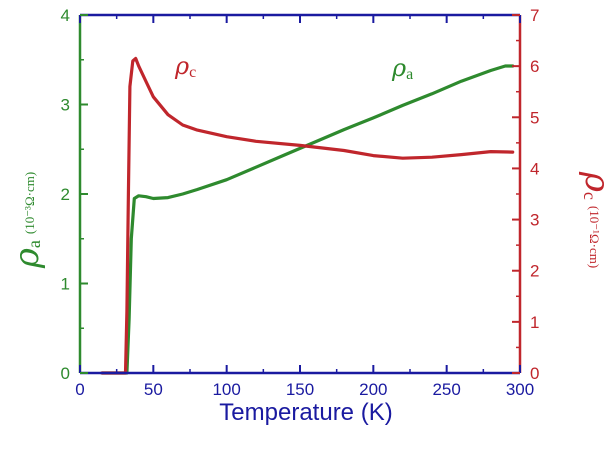 This screenshot has height=458, width=608. I want to click on right-y-tick-label: 1, so click(534, 322).